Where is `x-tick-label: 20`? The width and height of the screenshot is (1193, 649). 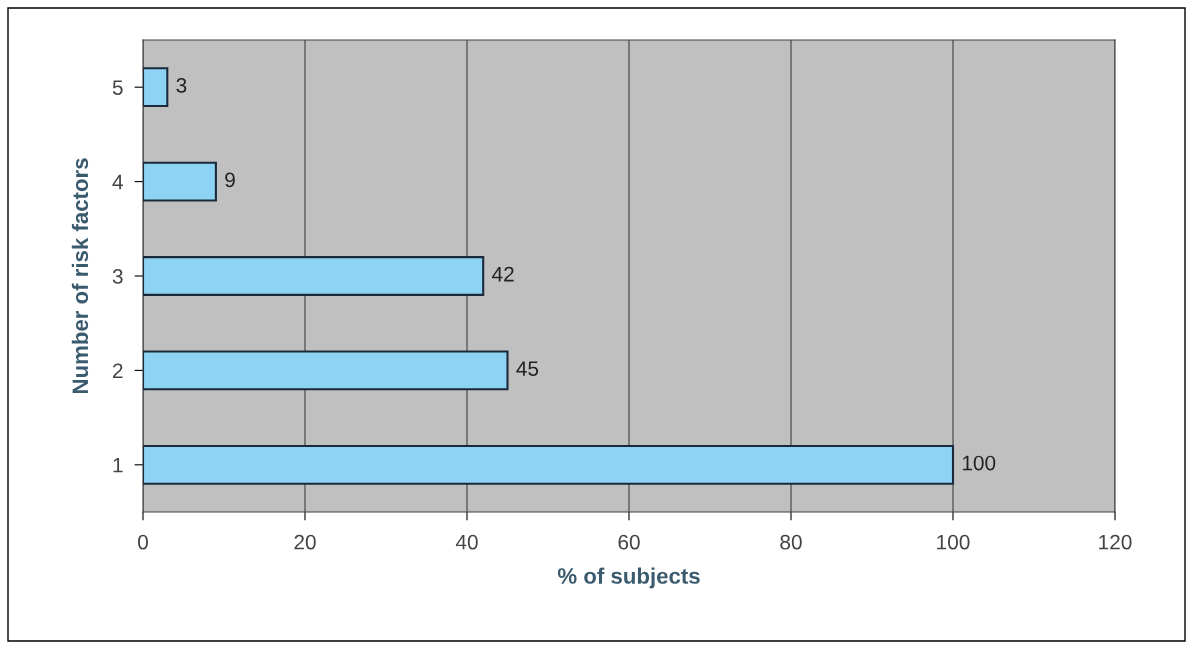
x-tick-label: 20 is located at coordinates (305, 542).